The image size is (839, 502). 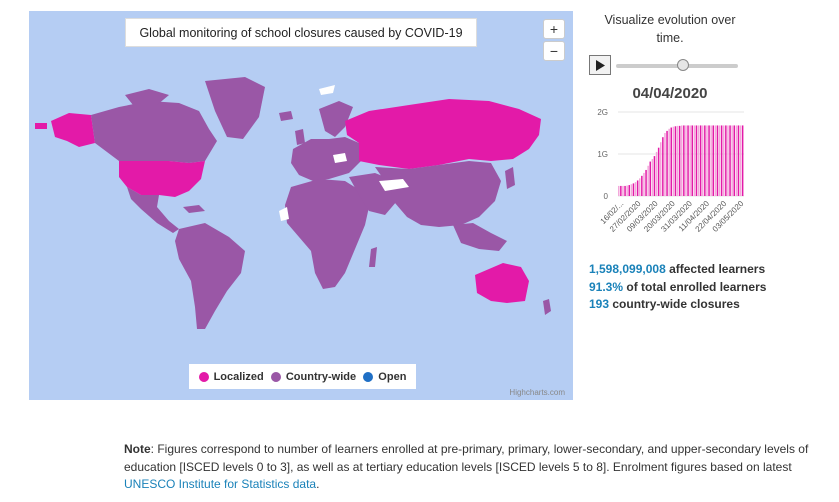 What do you see at coordinates (327, 234) in the screenshot?
I see `region-africa` at bounding box center [327, 234].